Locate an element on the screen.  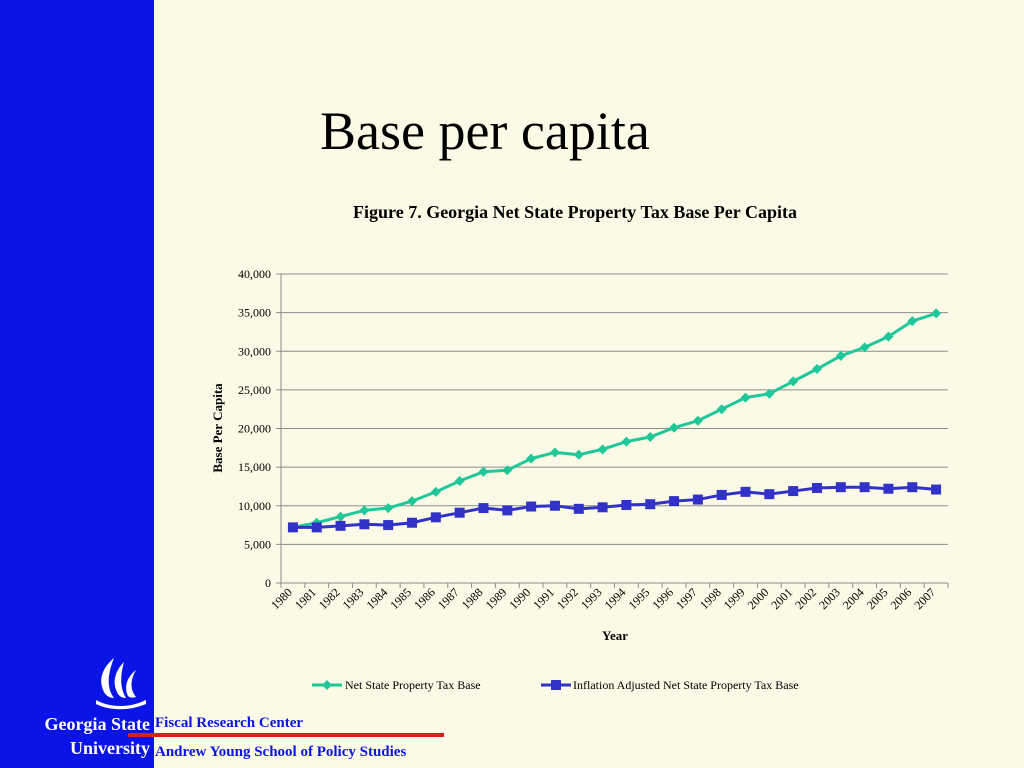
slide-title: Base per capita is located at coordinates (485, 131).